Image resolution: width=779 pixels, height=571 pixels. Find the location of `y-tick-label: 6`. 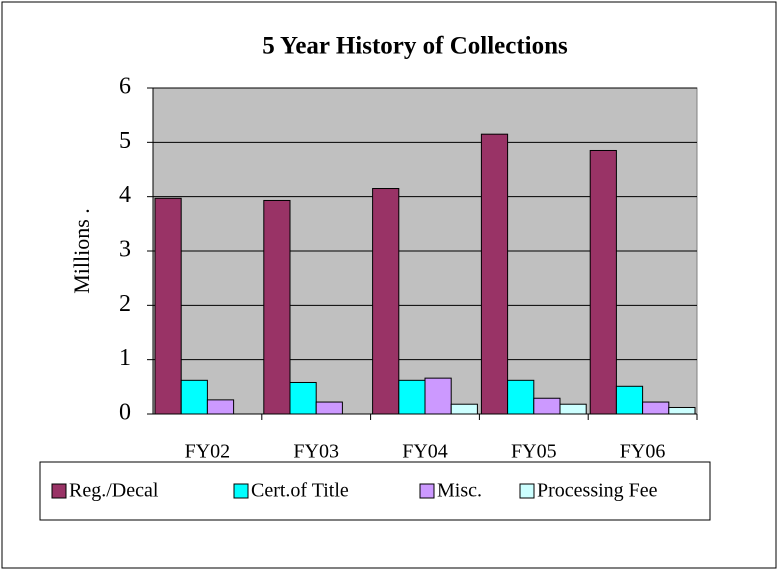

y-tick-label: 6 is located at coordinates (125, 87).